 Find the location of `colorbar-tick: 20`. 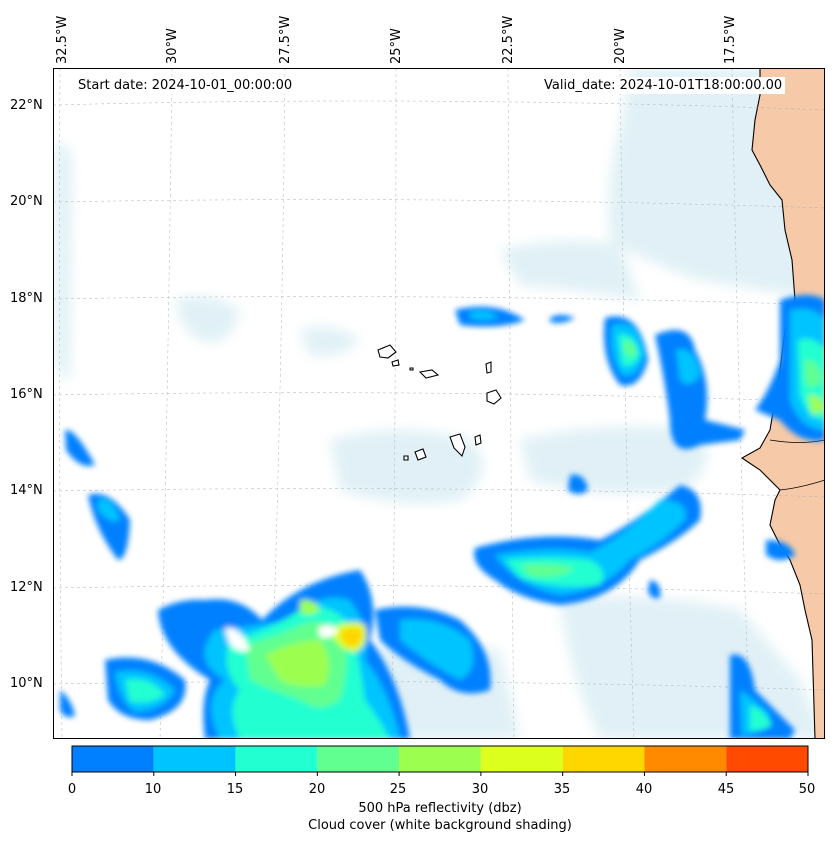

colorbar-tick: 20 is located at coordinates (317, 789).